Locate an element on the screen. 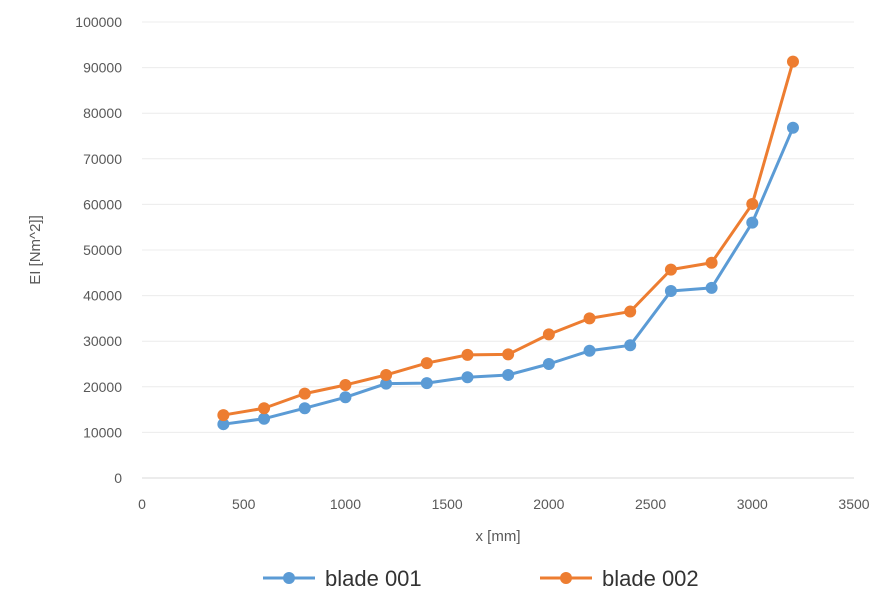 The width and height of the screenshot is (884, 590). y-tick-label: 10000 is located at coordinates (102, 432).